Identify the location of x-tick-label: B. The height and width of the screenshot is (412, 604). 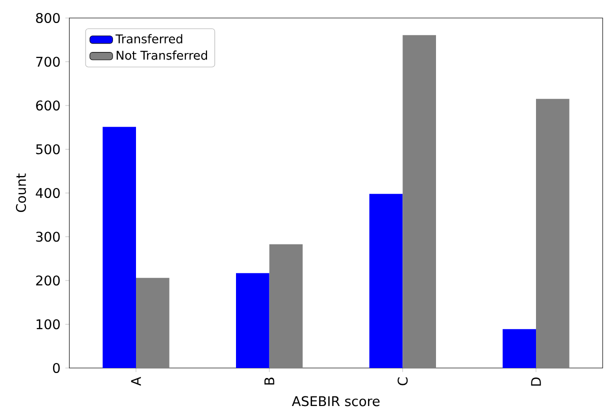
(269, 381).